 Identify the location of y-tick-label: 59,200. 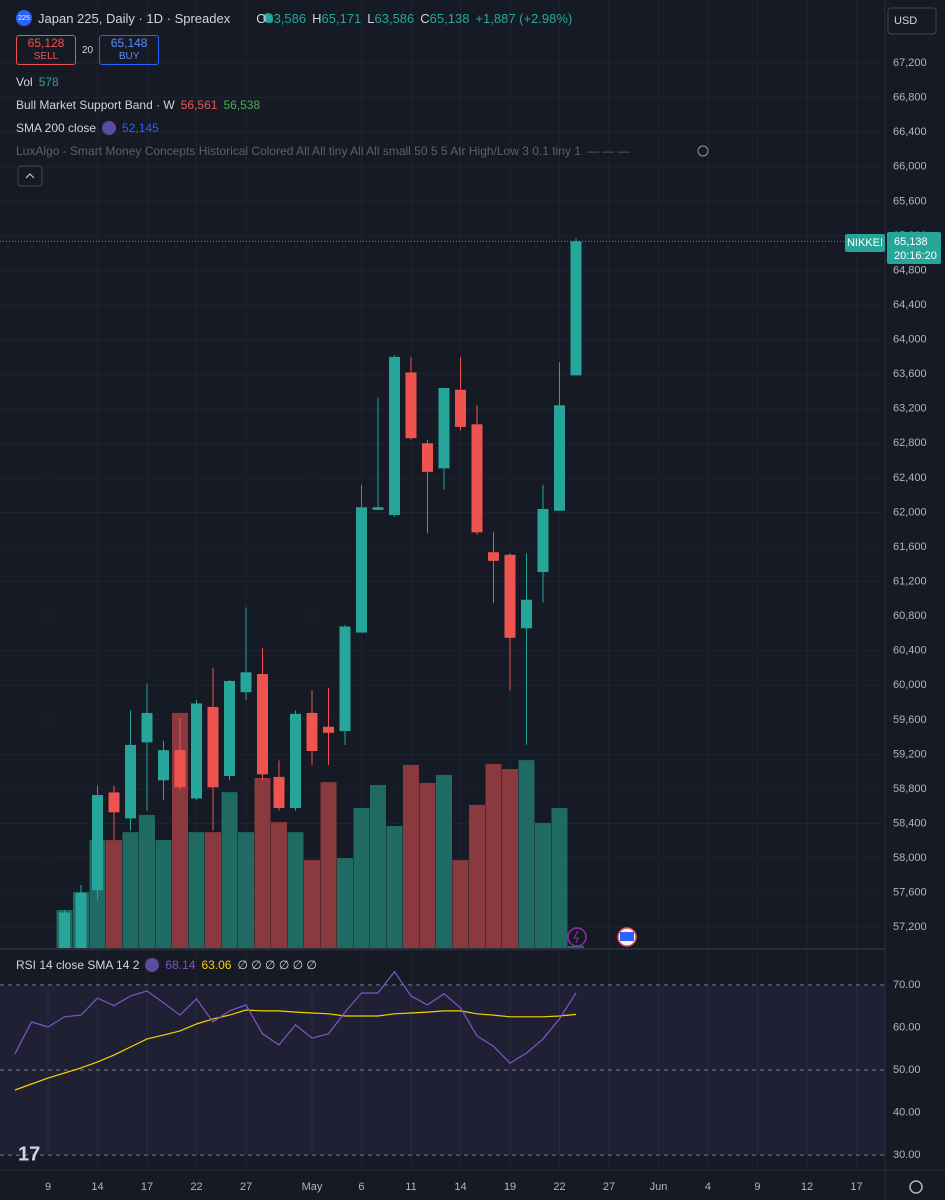
(910, 754).